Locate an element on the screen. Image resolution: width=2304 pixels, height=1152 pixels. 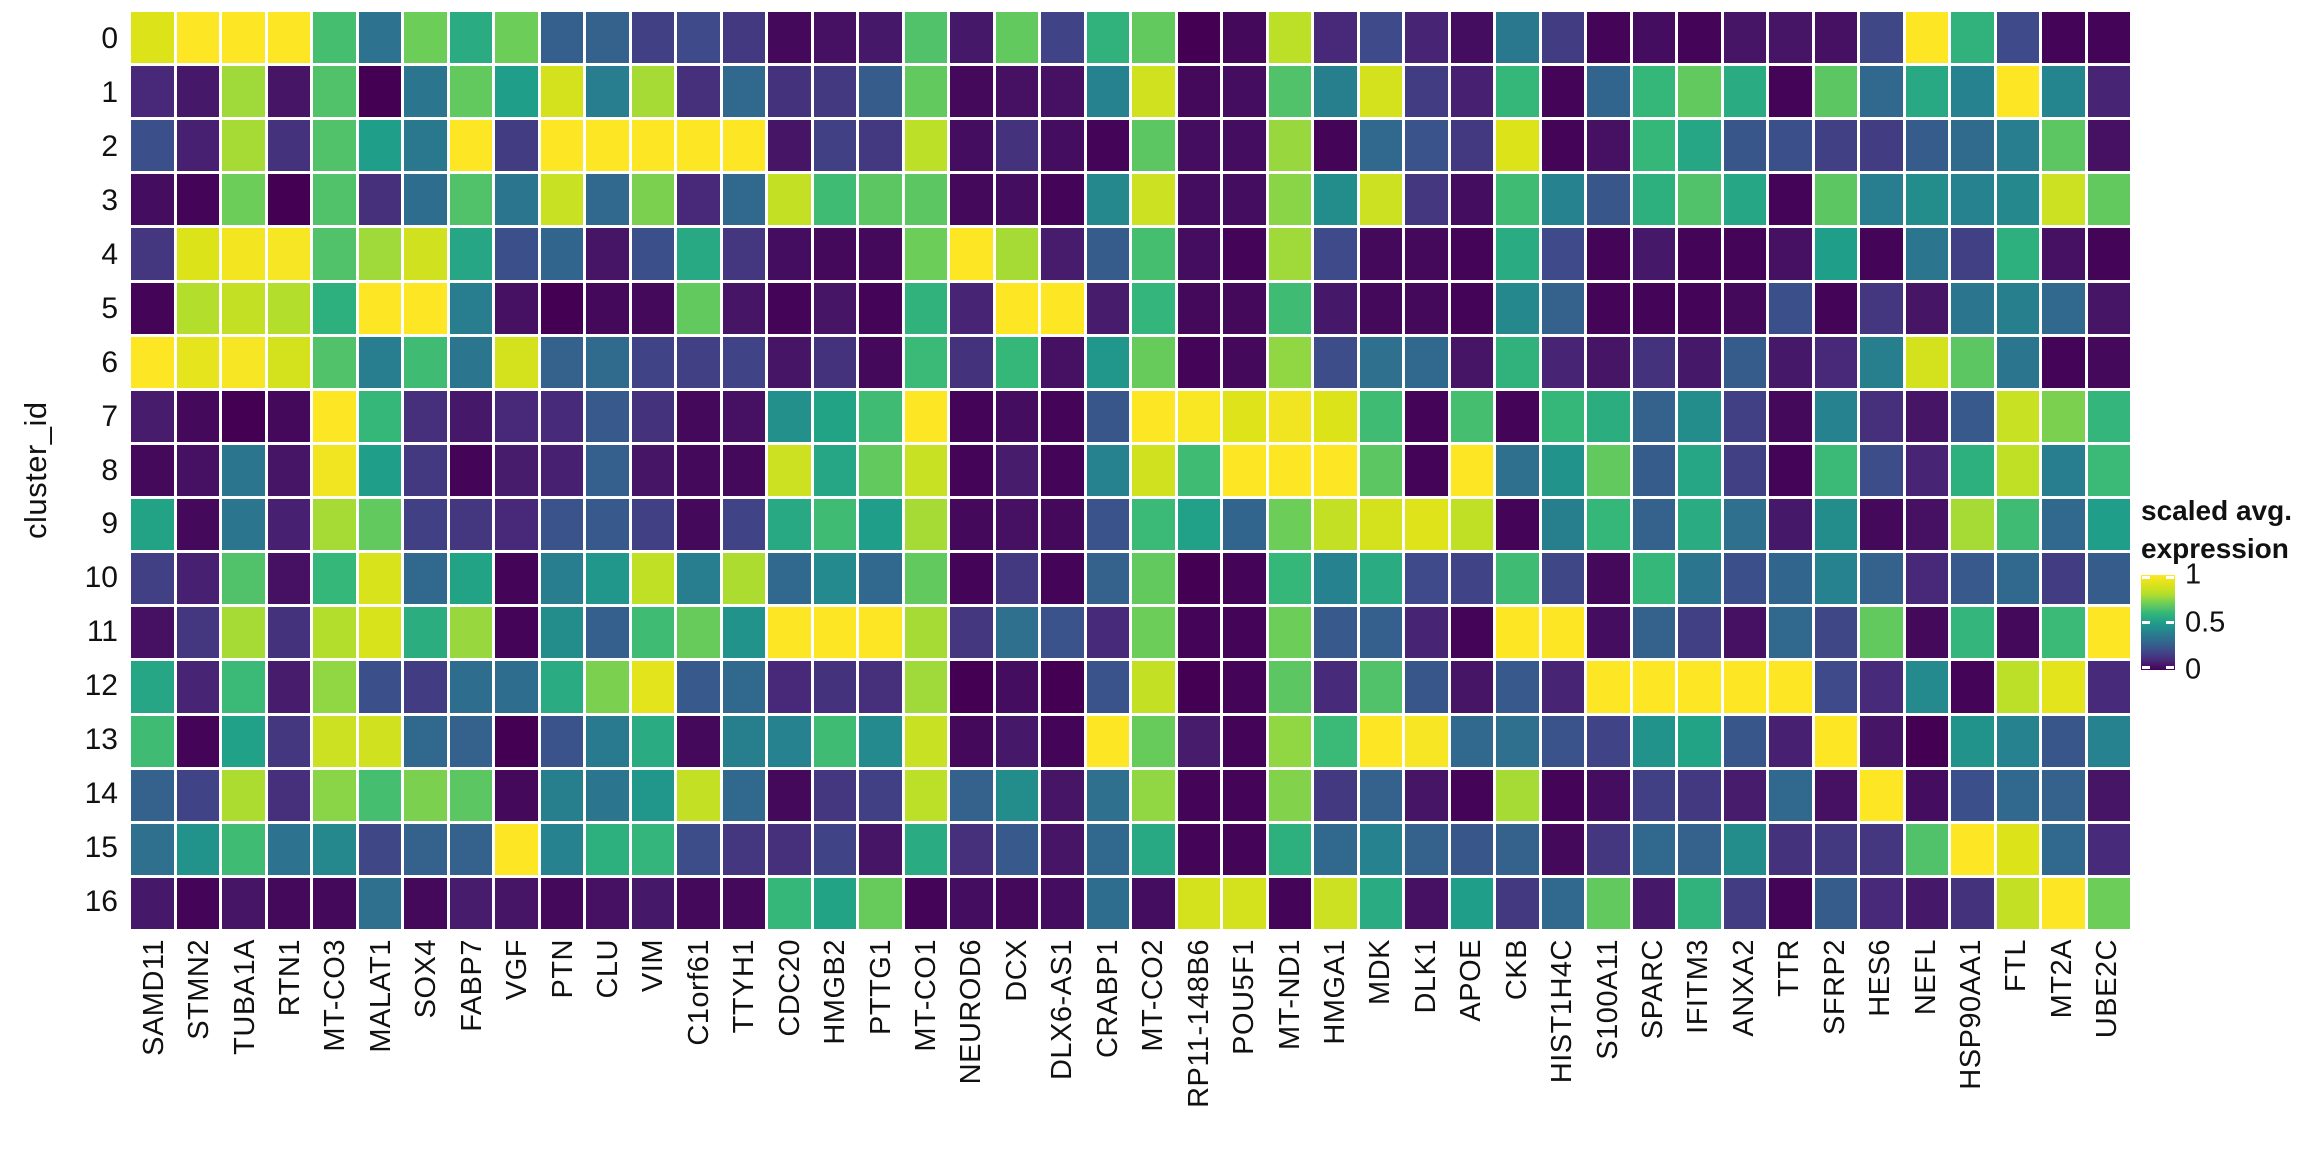
legend-tick-mark is located at coordinates (2146, 622).